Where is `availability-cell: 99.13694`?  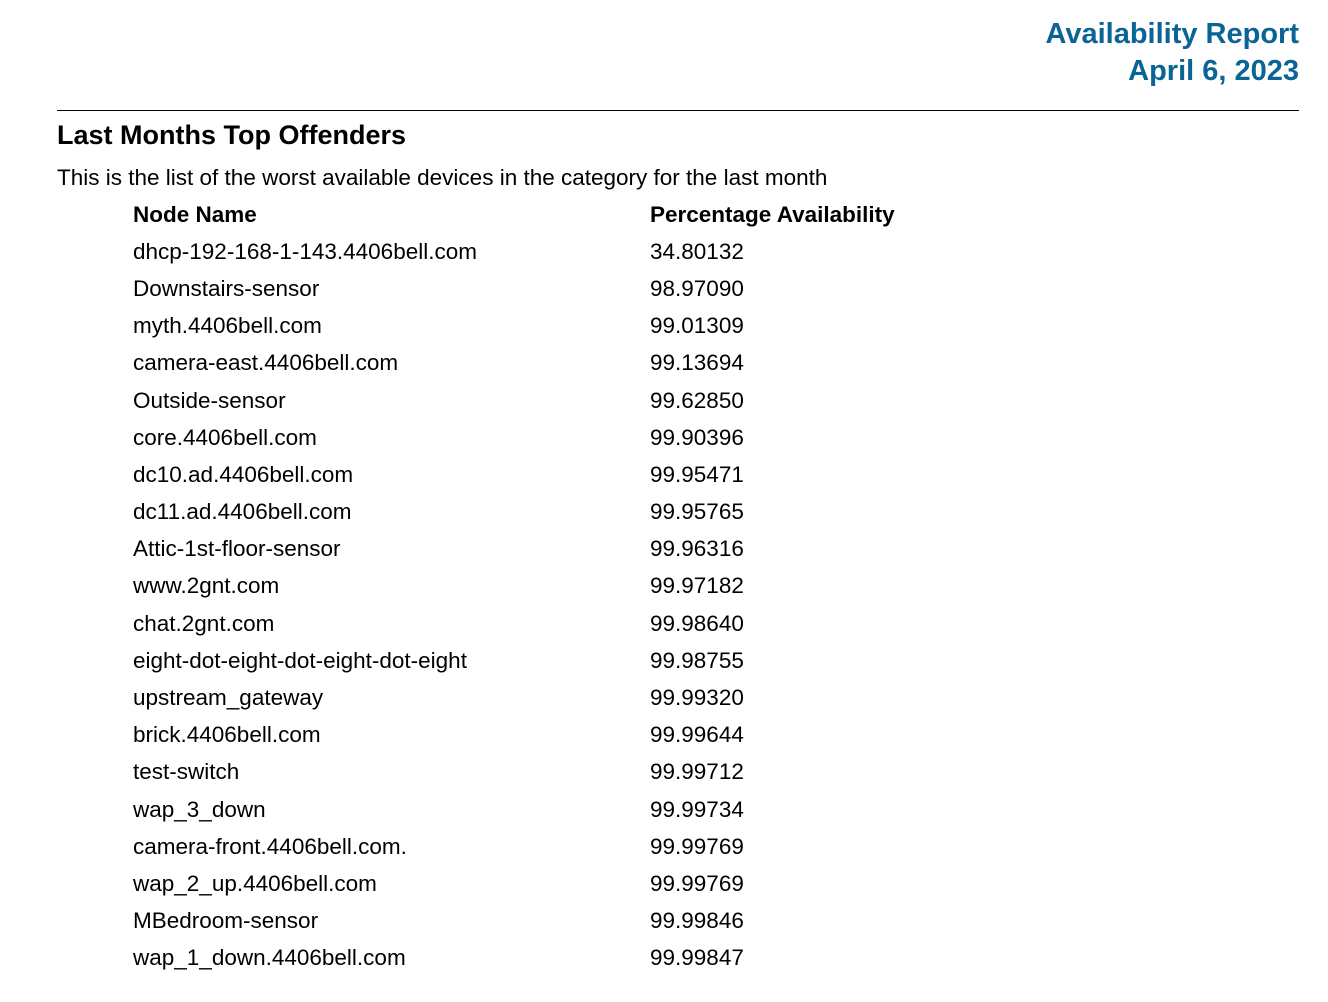 availability-cell: 99.13694 is located at coordinates (697, 363).